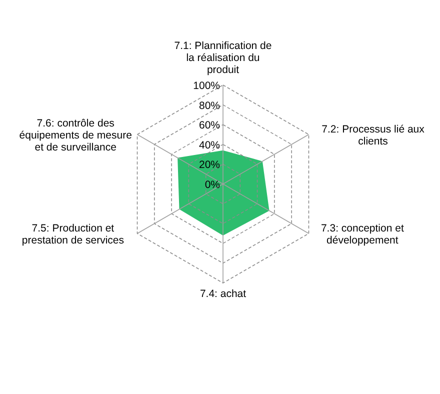 Image resolution: width=440 pixels, height=394 pixels. What do you see at coordinates (209, 106) in the screenshot?
I see `y-tick-label: 80%` at bounding box center [209, 106].